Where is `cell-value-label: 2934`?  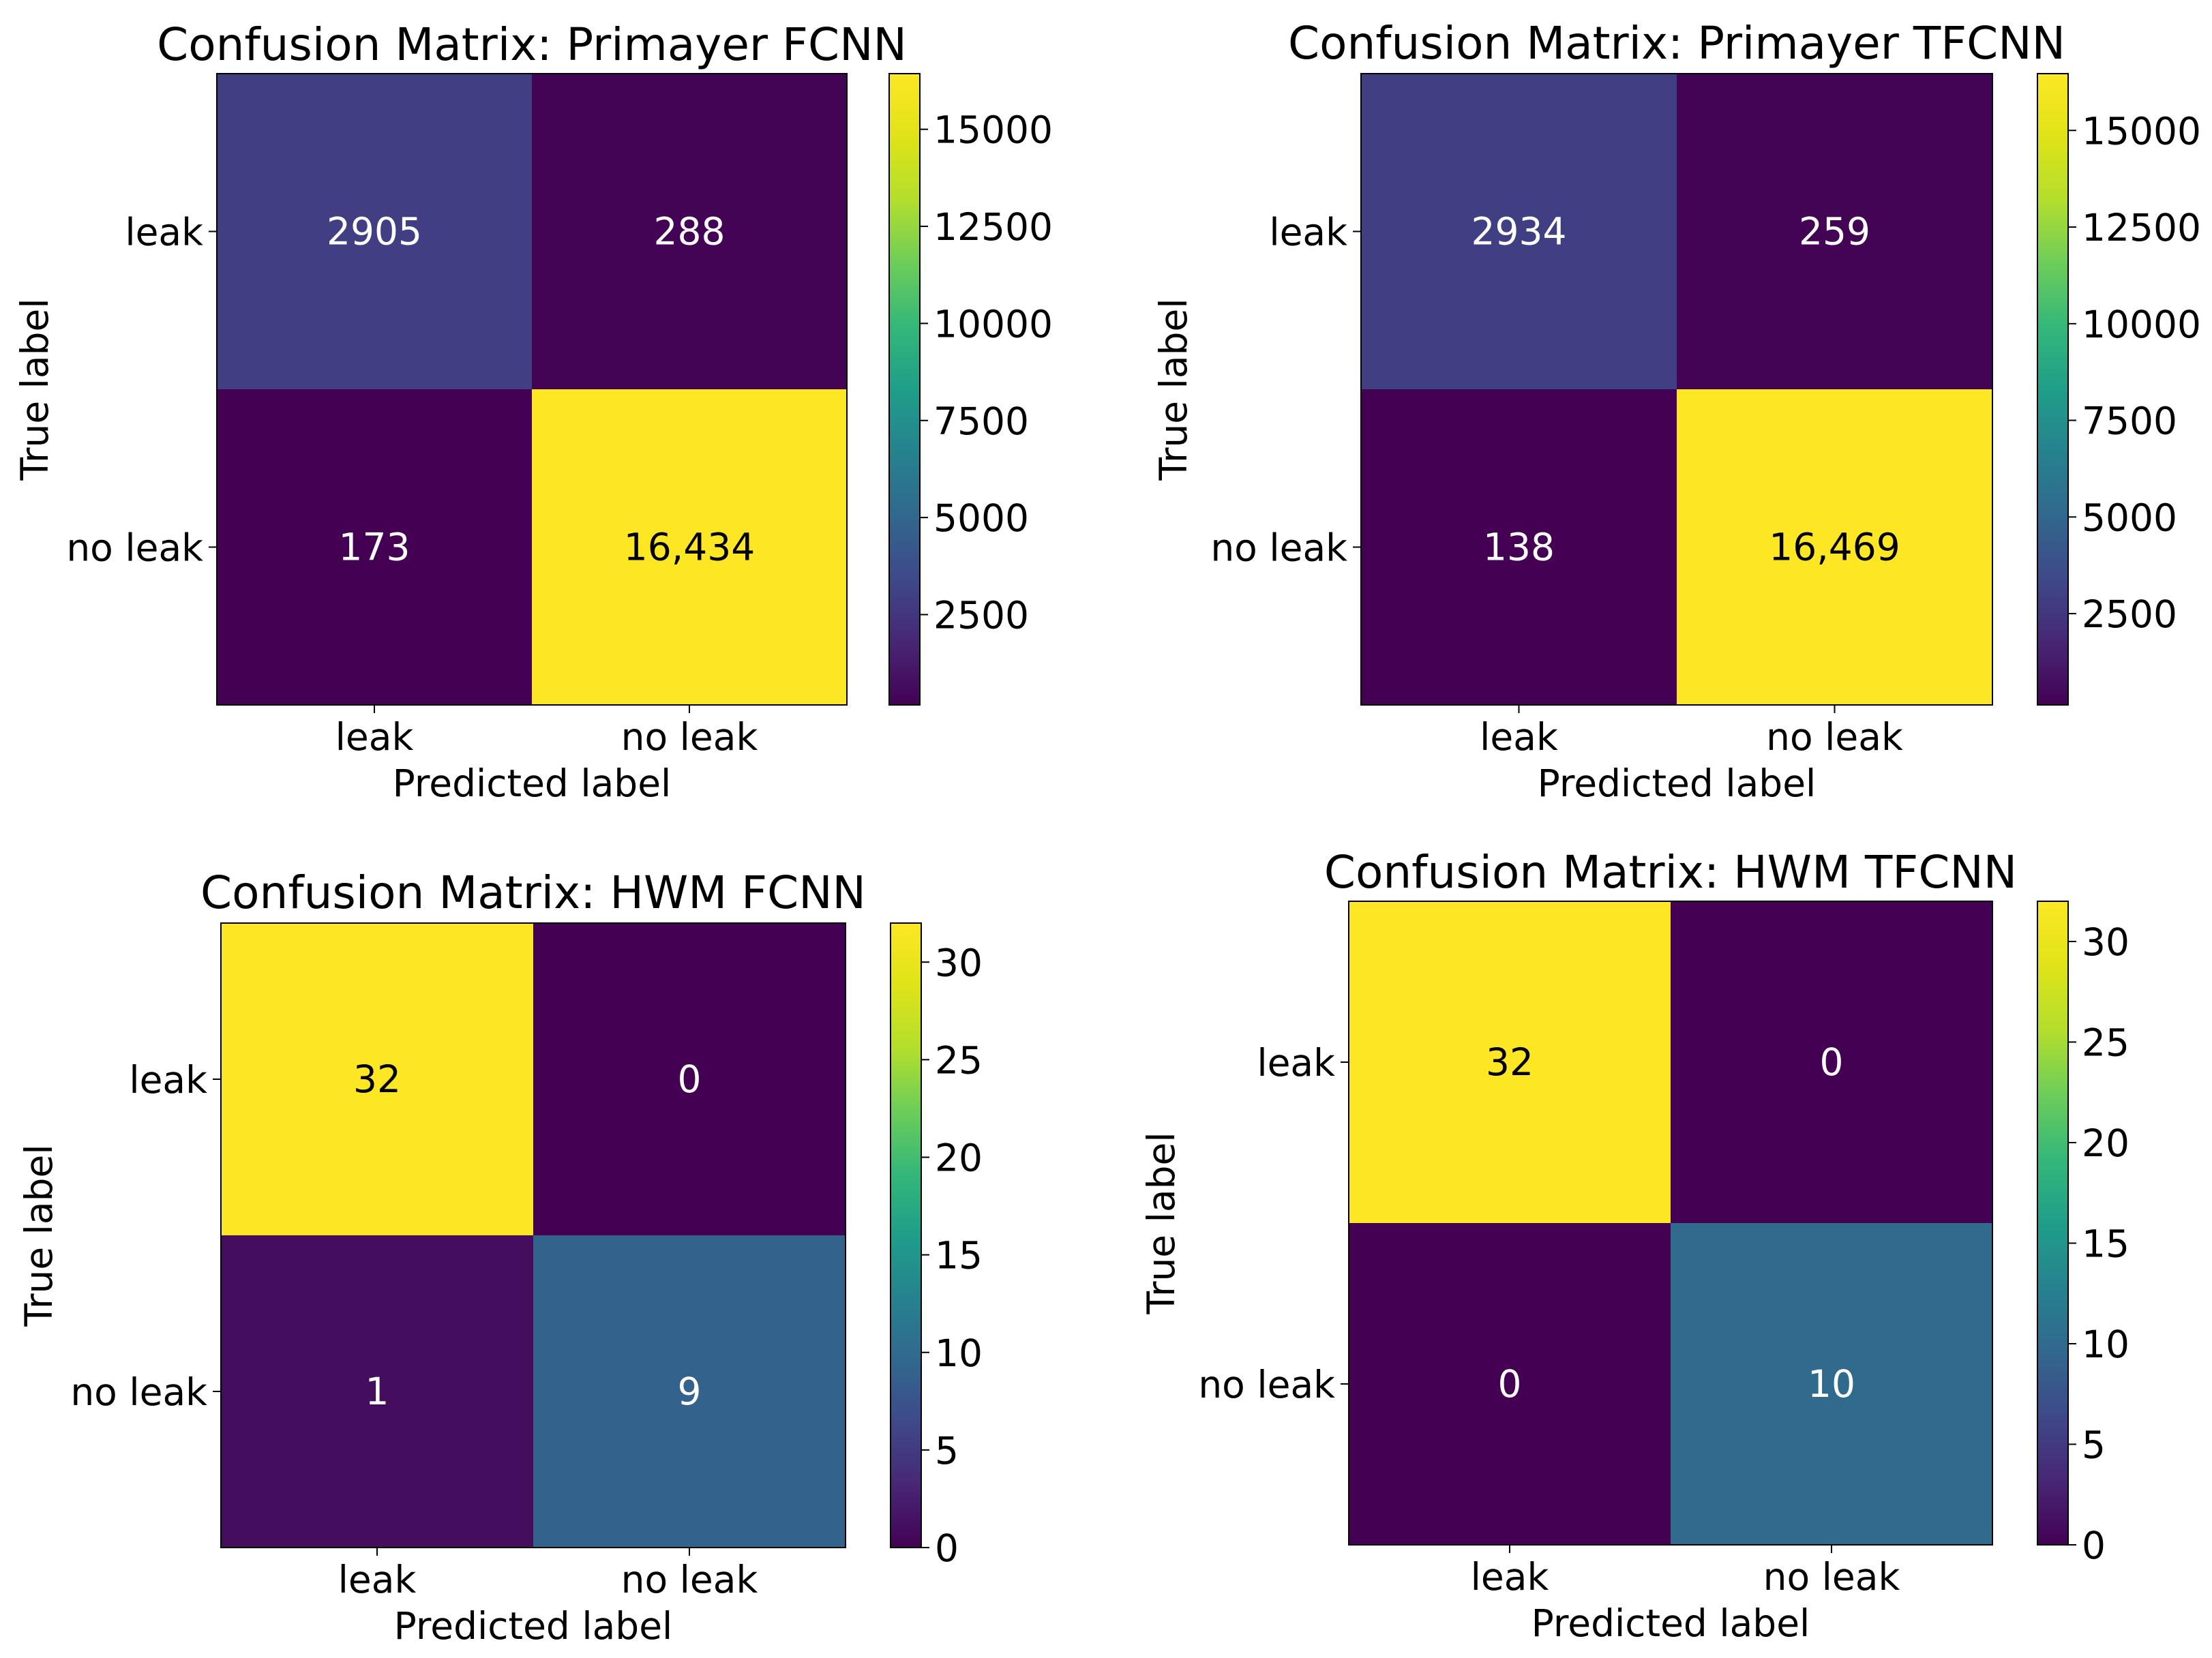
cell-value-label: 2934 is located at coordinates (1519, 232).